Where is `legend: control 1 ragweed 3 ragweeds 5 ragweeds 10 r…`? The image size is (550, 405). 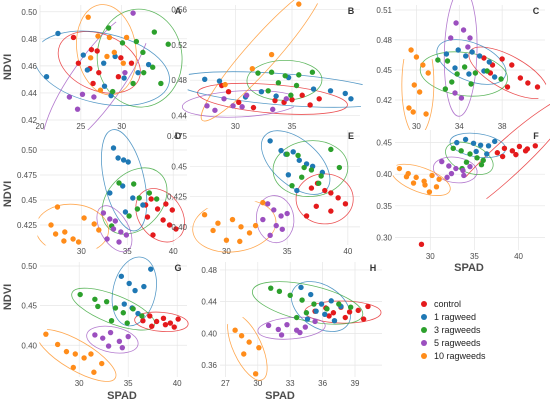
legend: control 1 ragweed 3 ragweeds 5 ragweeds 10 r… is located at coordinates (453, 330).